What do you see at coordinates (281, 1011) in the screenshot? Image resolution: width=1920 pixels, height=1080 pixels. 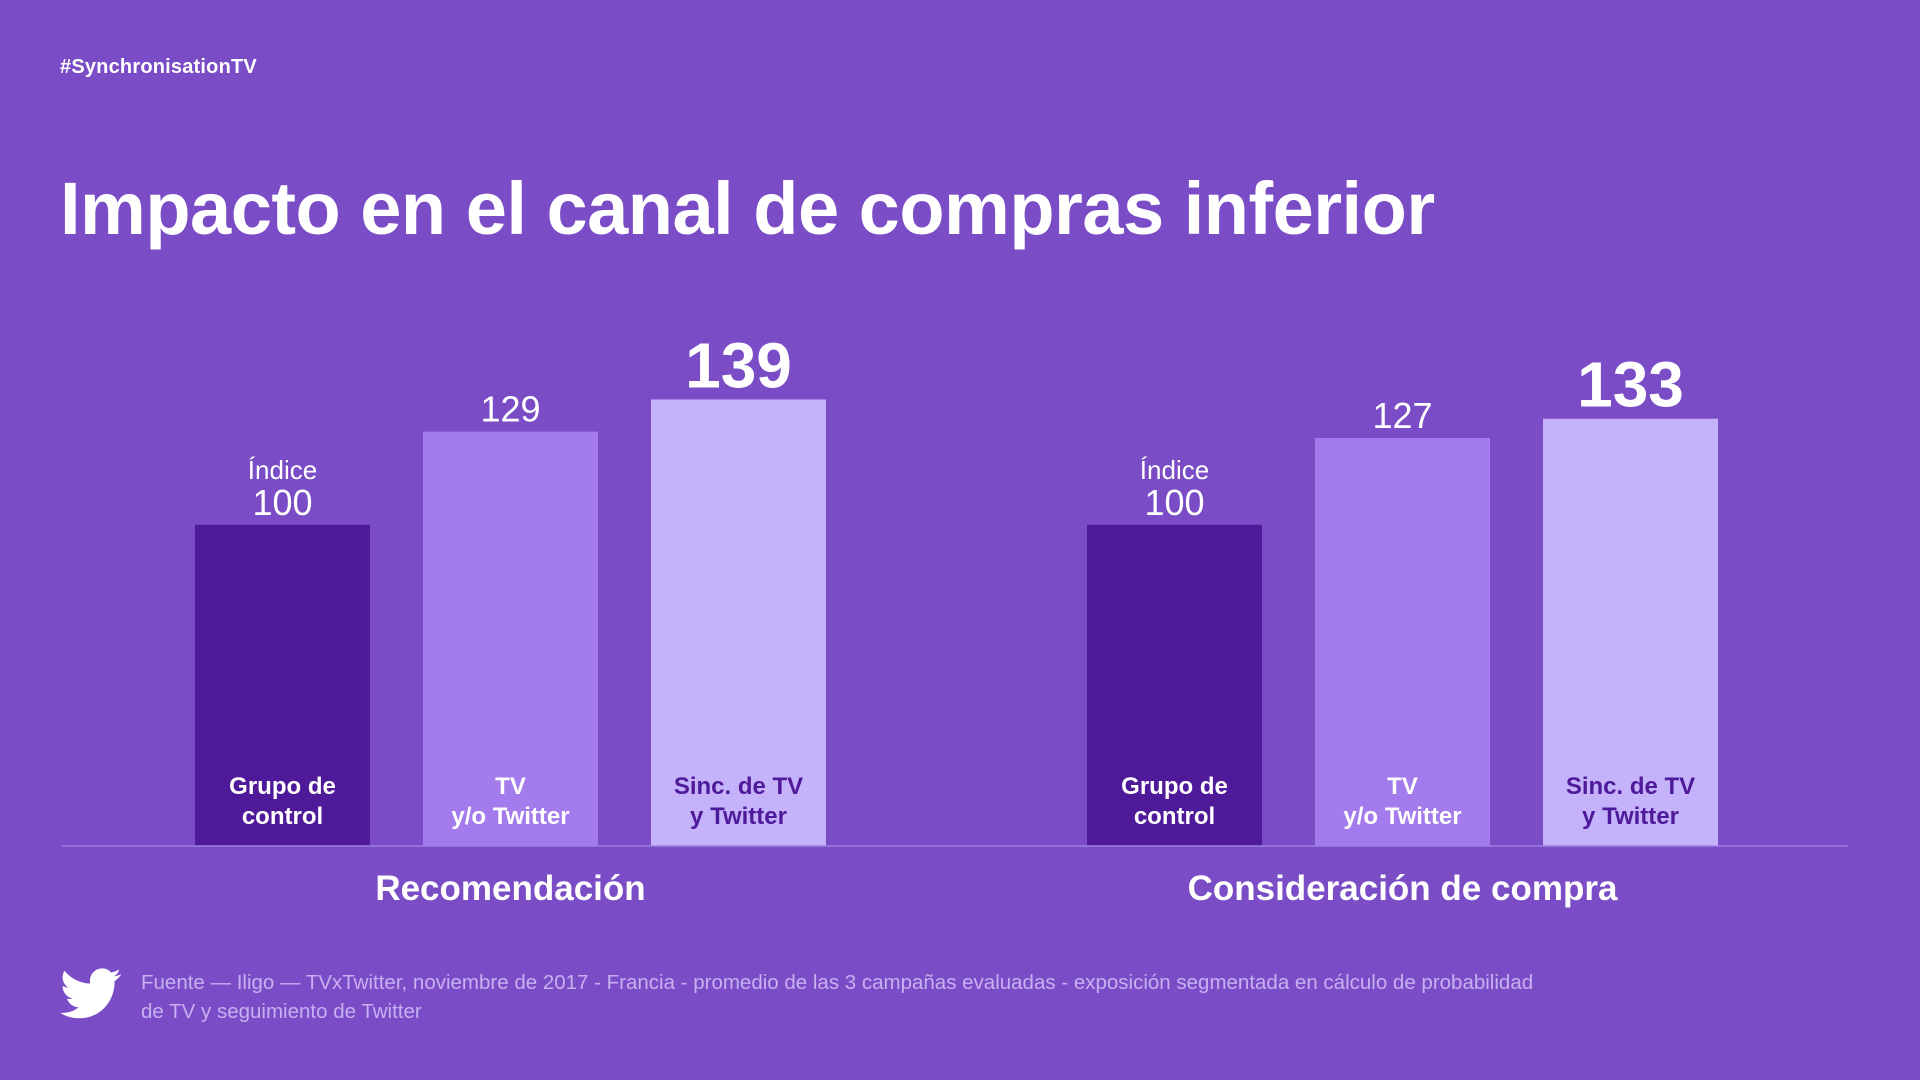 I see `source-note-line-2: de TV y seguimiento de Twitter` at bounding box center [281, 1011].